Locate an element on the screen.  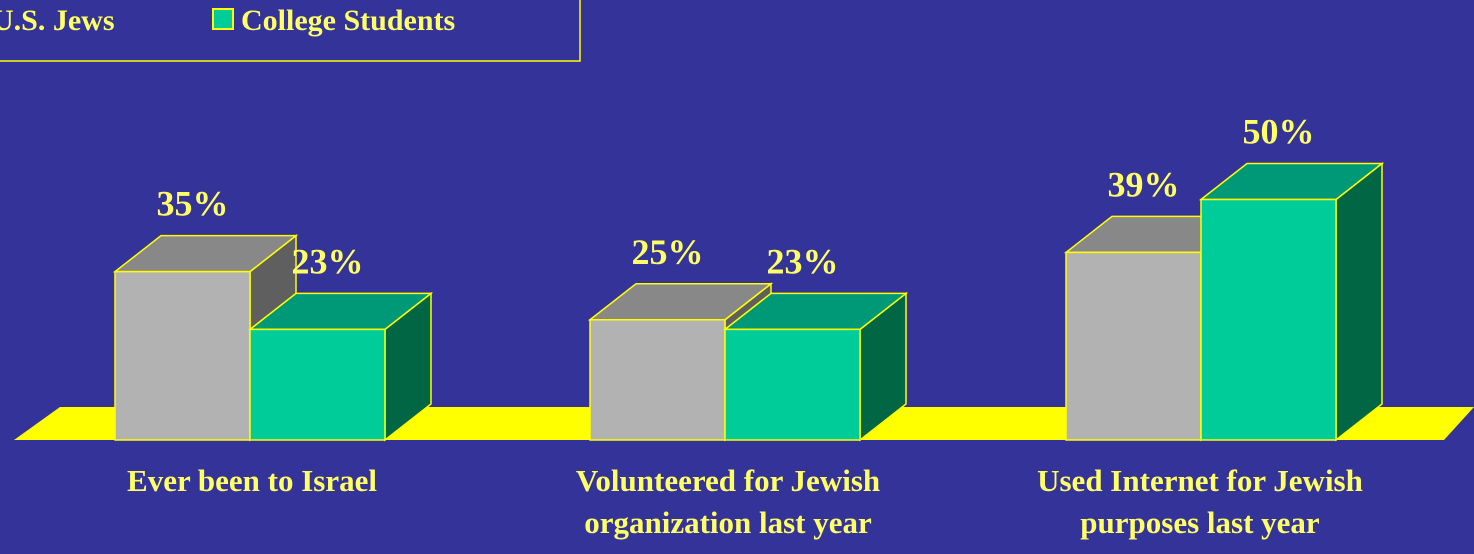
category-label: Volunteered for Jewish is located at coordinates (728, 480).